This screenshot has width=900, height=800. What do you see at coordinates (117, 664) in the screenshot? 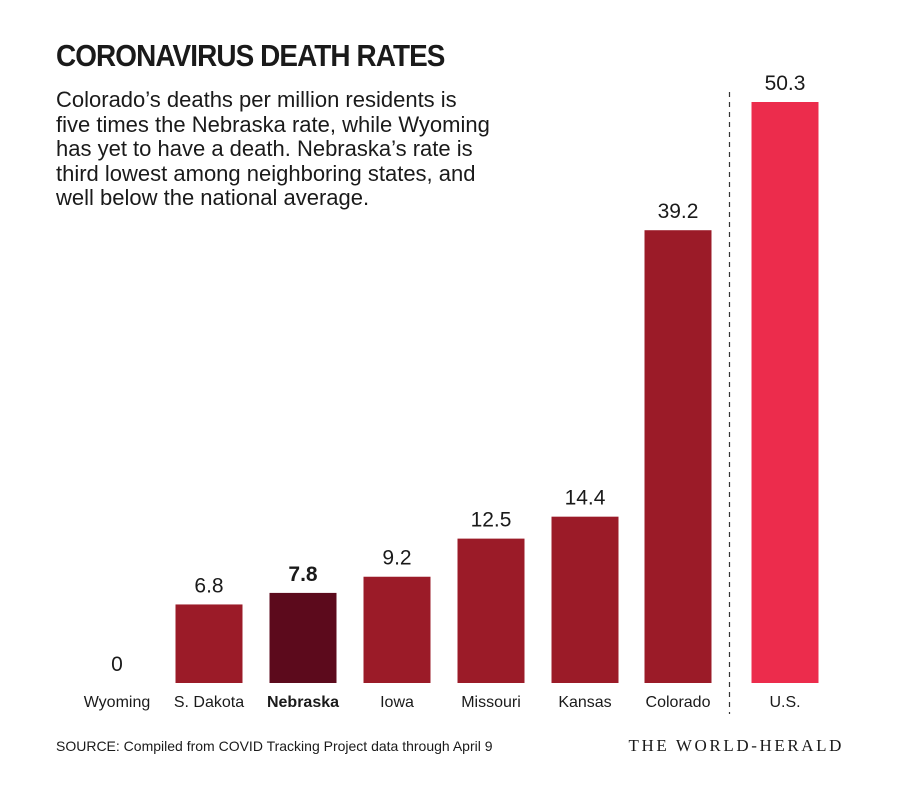
I see `value-label-wyoming: 0` at bounding box center [117, 664].